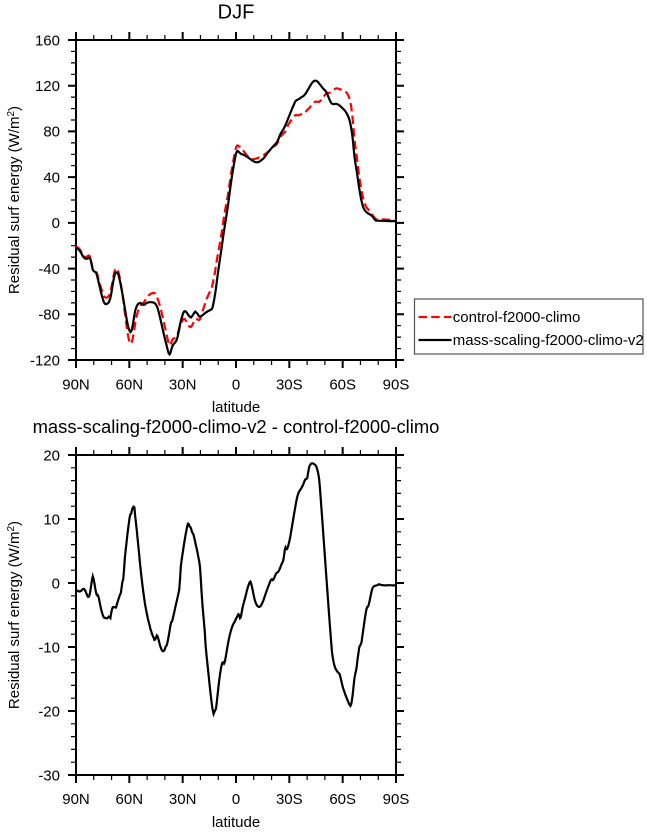 The image size is (647, 837). Describe the element at coordinates (51, 455) in the screenshot. I see `svg-text: 20` at that location.